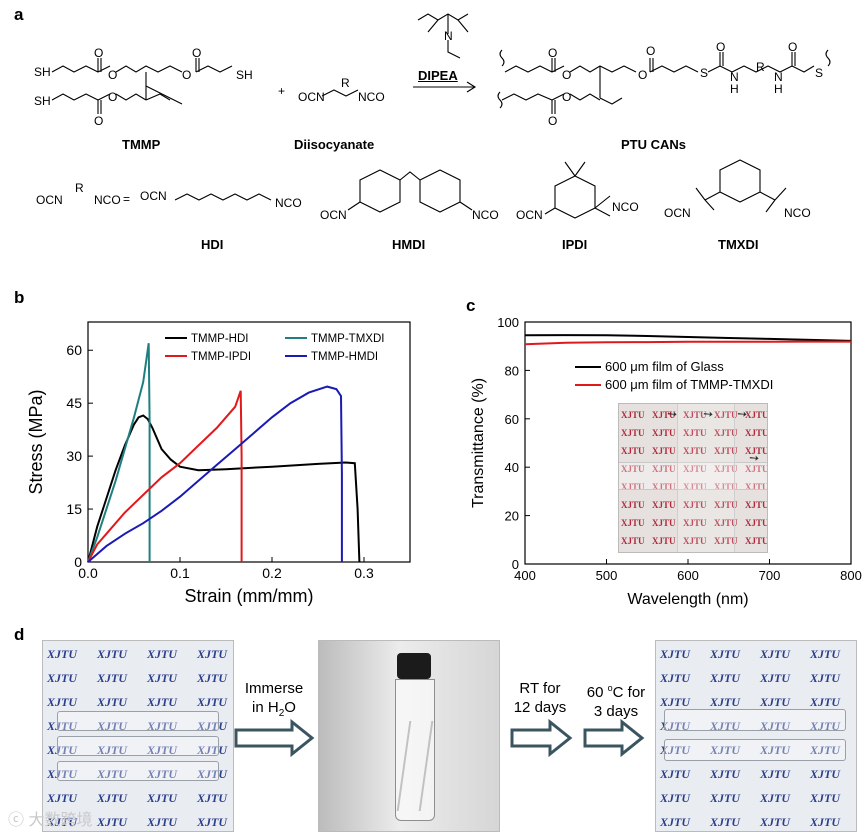  What do you see at coordinates (414, 666) in the screenshot?
I see `vial-cap` at bounding box center [414, 666].